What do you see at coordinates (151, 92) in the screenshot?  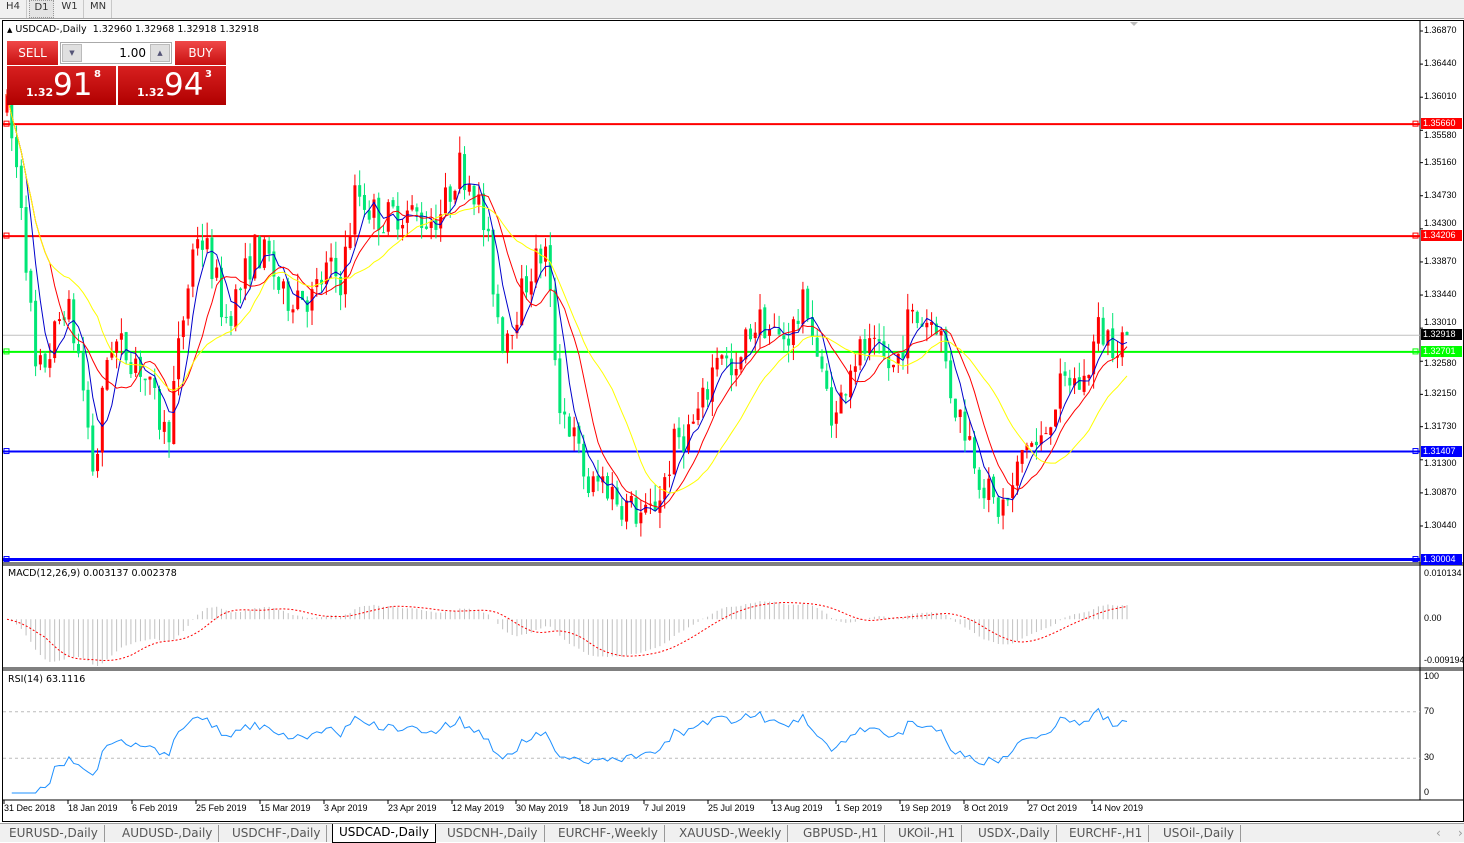 I see `buy-price-prefix: 1.32` at bounding box center [151, 92].